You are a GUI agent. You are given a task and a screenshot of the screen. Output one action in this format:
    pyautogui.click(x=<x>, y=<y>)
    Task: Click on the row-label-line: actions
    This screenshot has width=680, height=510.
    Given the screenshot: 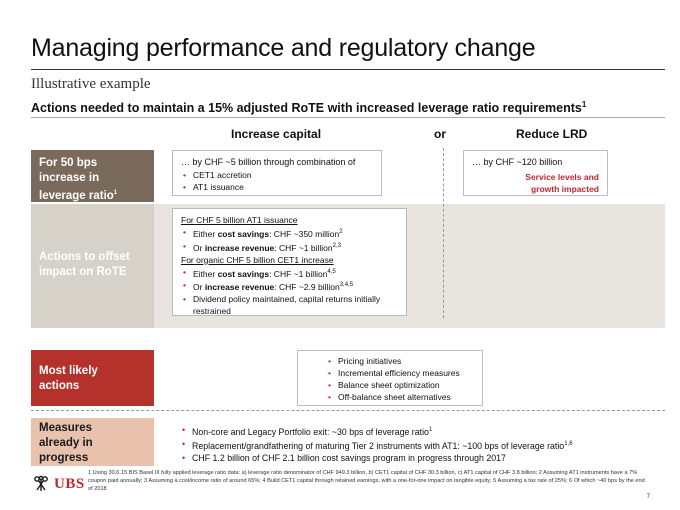 What is the action you would take?
    pyautogui.click(x=59, y=386)
    